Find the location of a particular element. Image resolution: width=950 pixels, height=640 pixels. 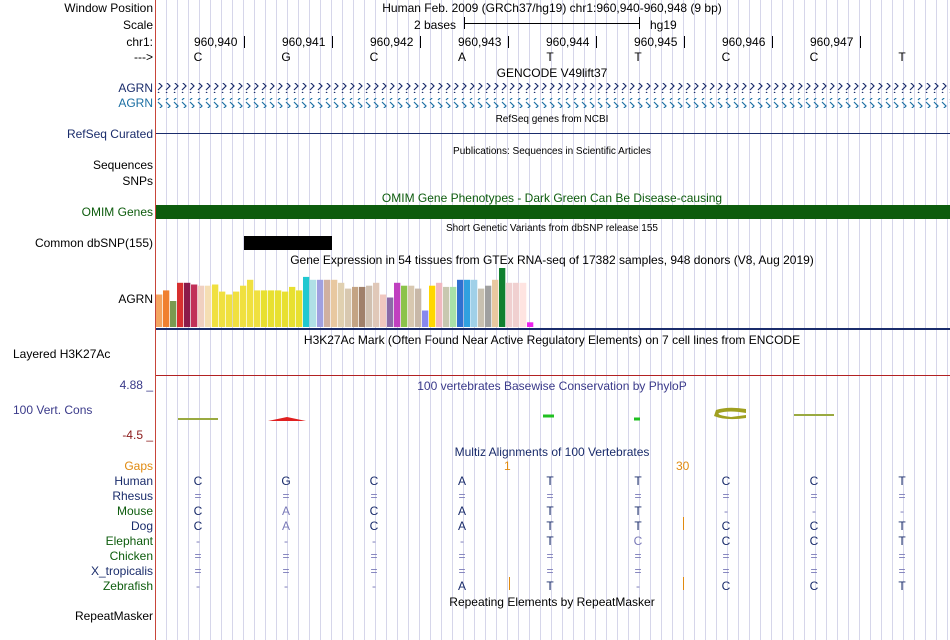

ruler-label: 960,944 is located at coordinates (568, 42).